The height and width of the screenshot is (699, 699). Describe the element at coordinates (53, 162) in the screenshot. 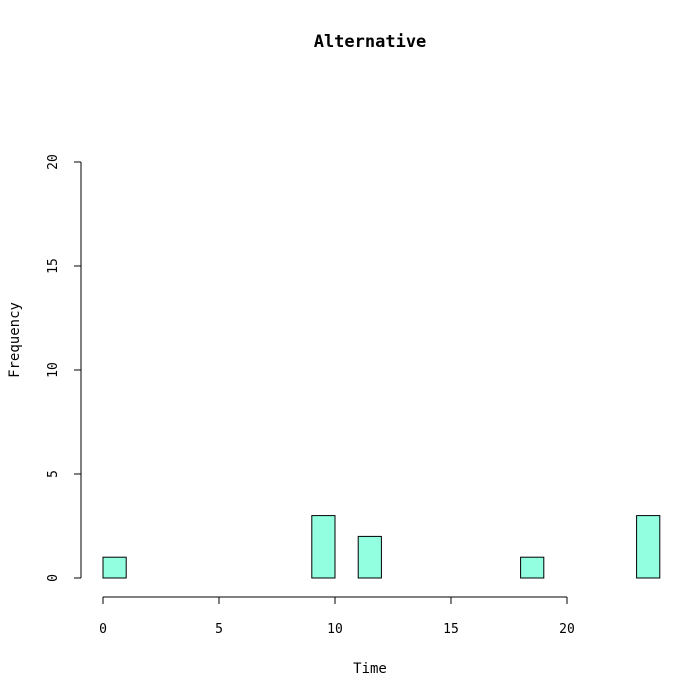

I see `y-tick-label-20: 20` at that location.